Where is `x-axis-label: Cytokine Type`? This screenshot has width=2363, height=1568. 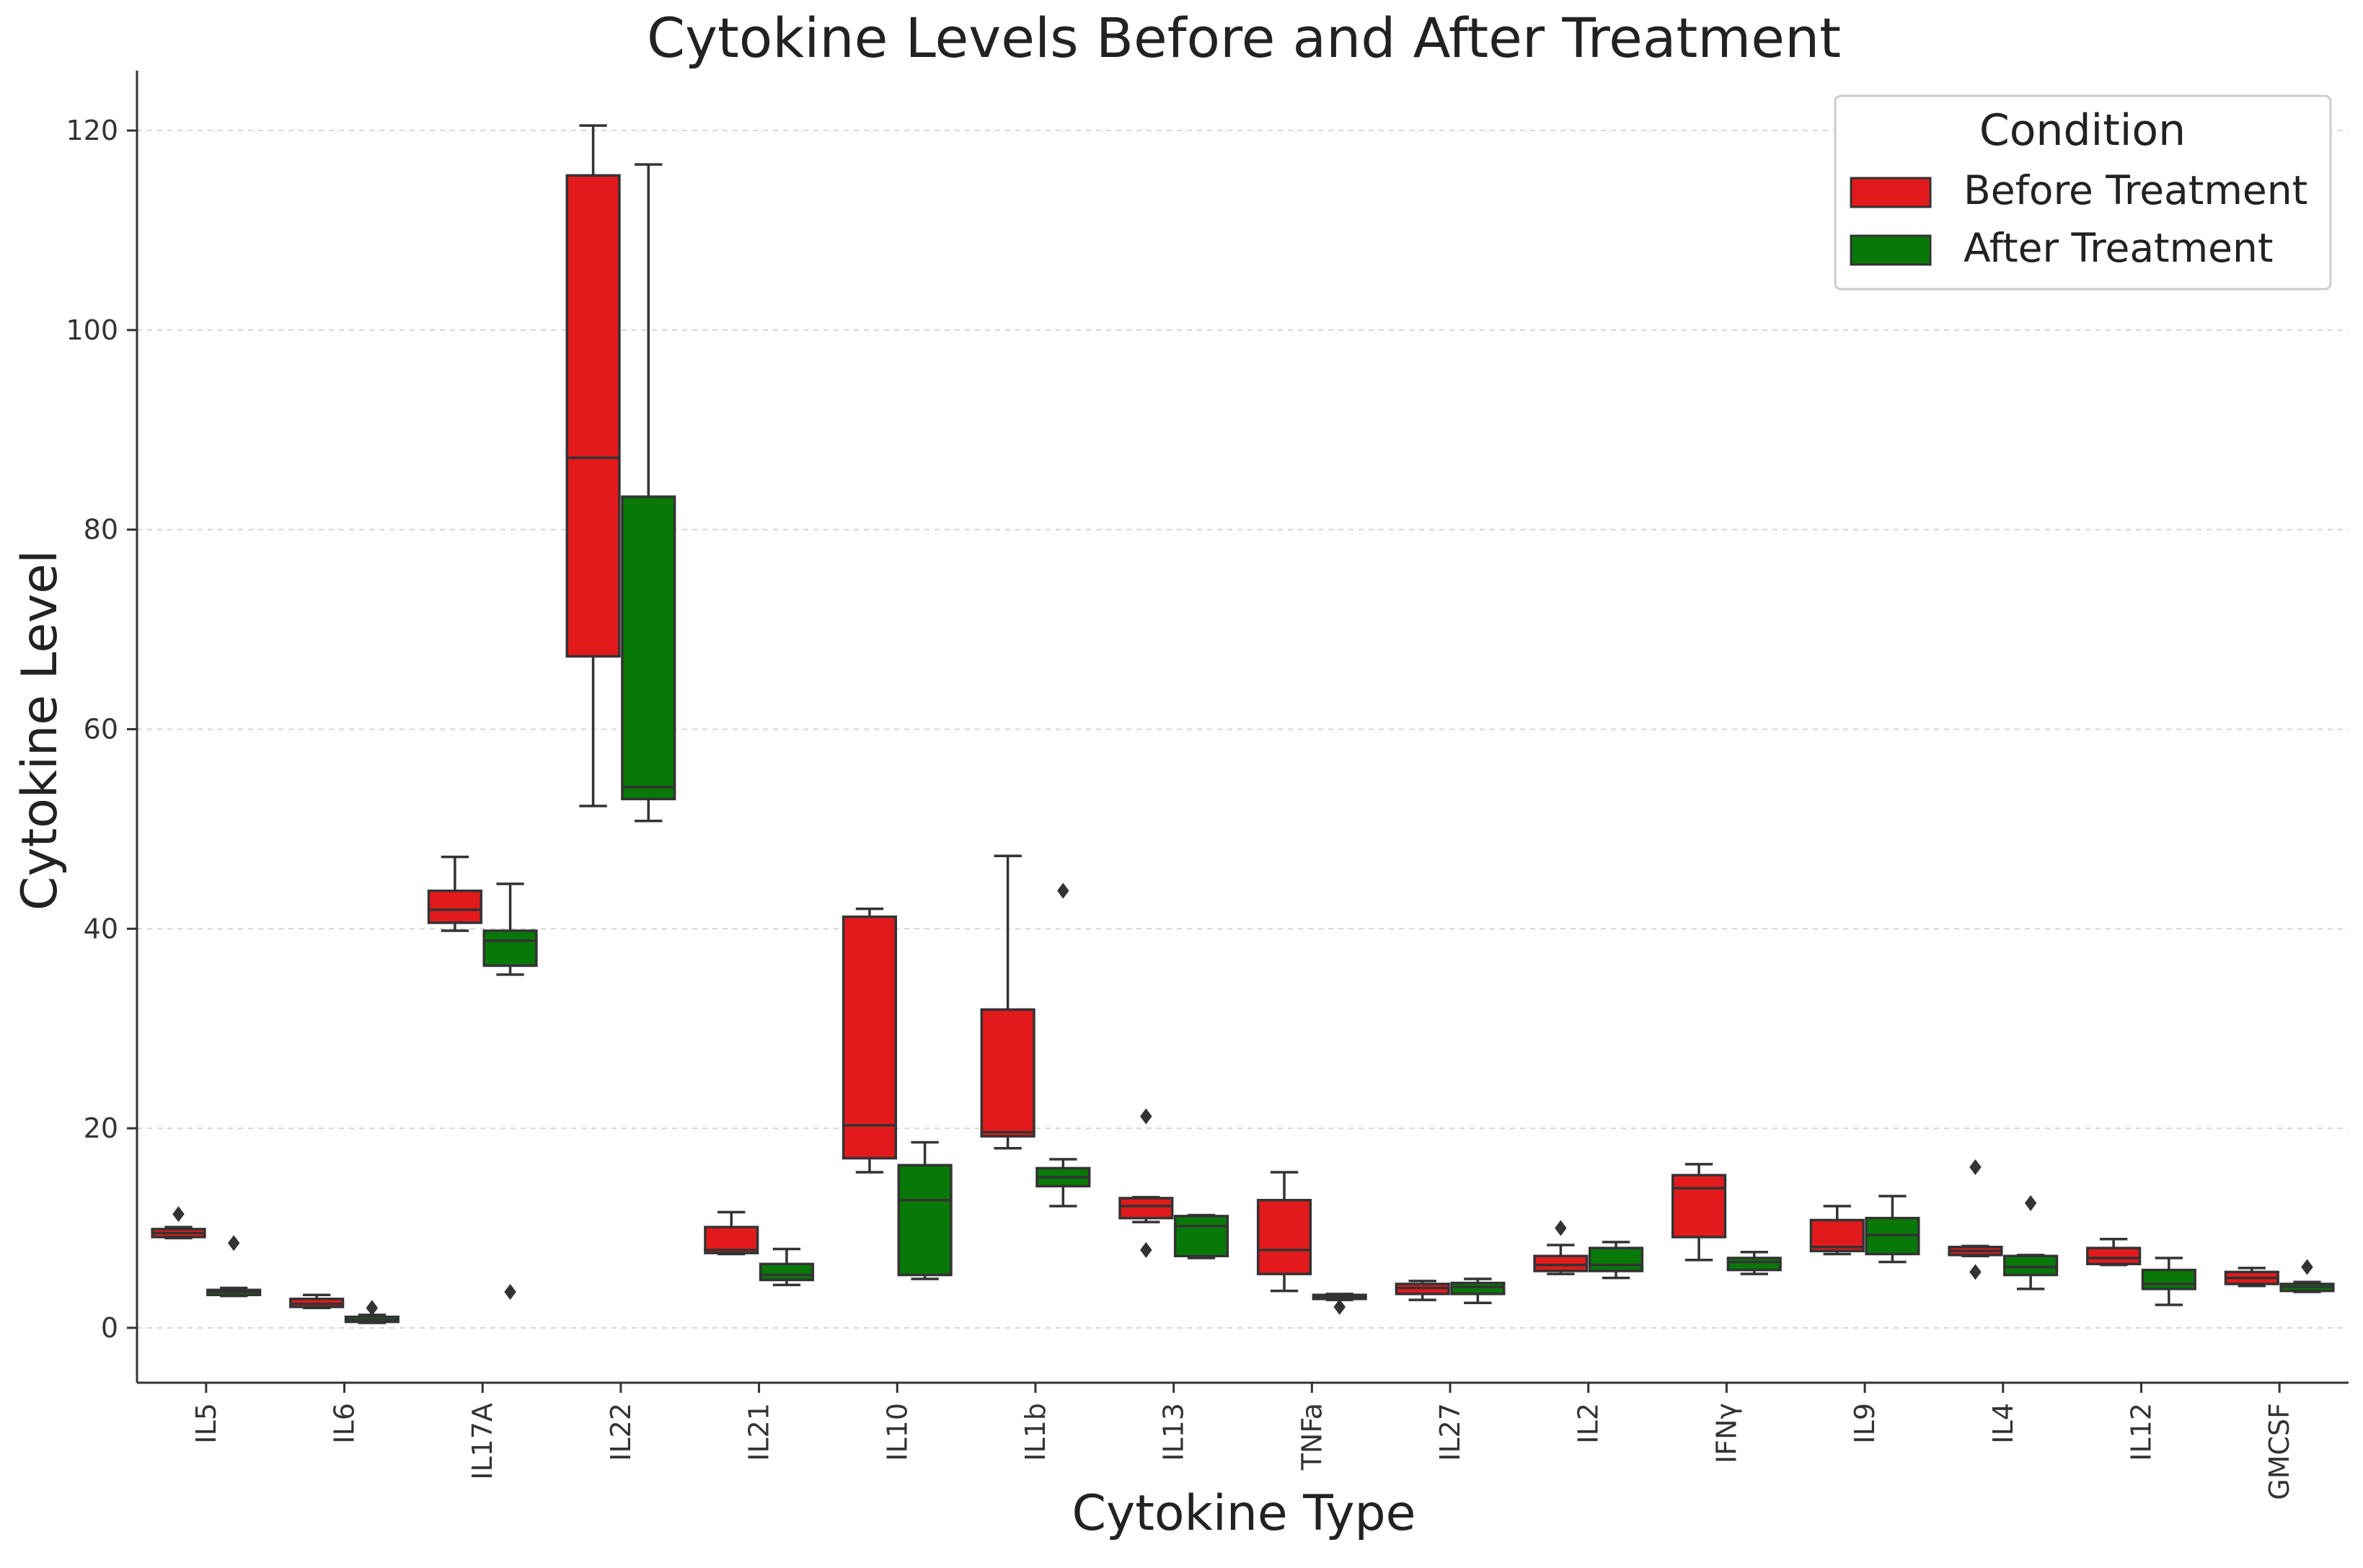 x-axis-label: Cytokine Type is located at coordinates (1244, 1513).